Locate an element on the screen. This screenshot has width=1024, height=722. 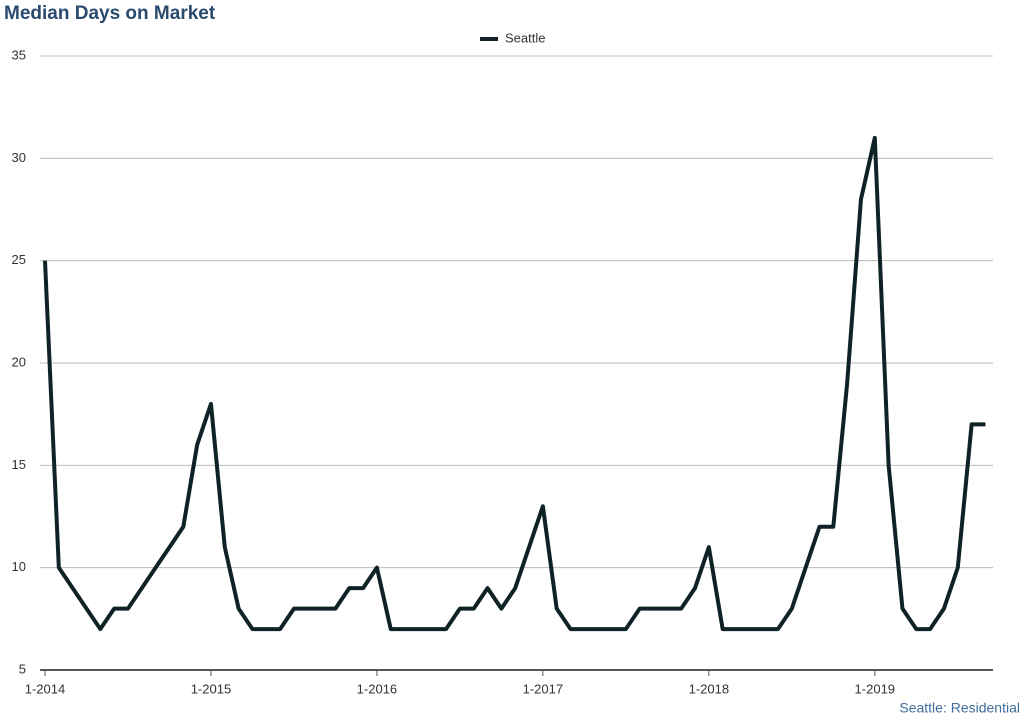
chart-title: Median Days on Market is located at coordinates (110, 13).